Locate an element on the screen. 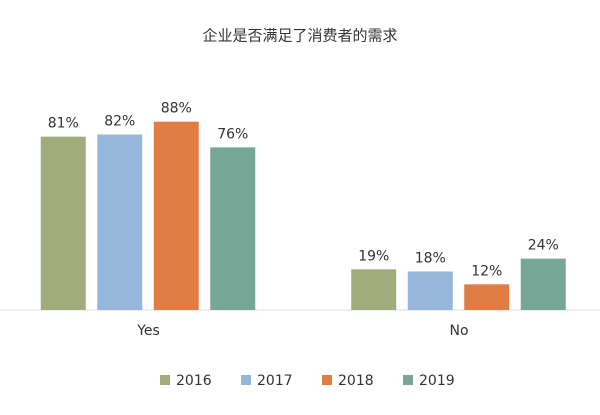  x-tick-label: Yes is located at coordinates (148, 331).